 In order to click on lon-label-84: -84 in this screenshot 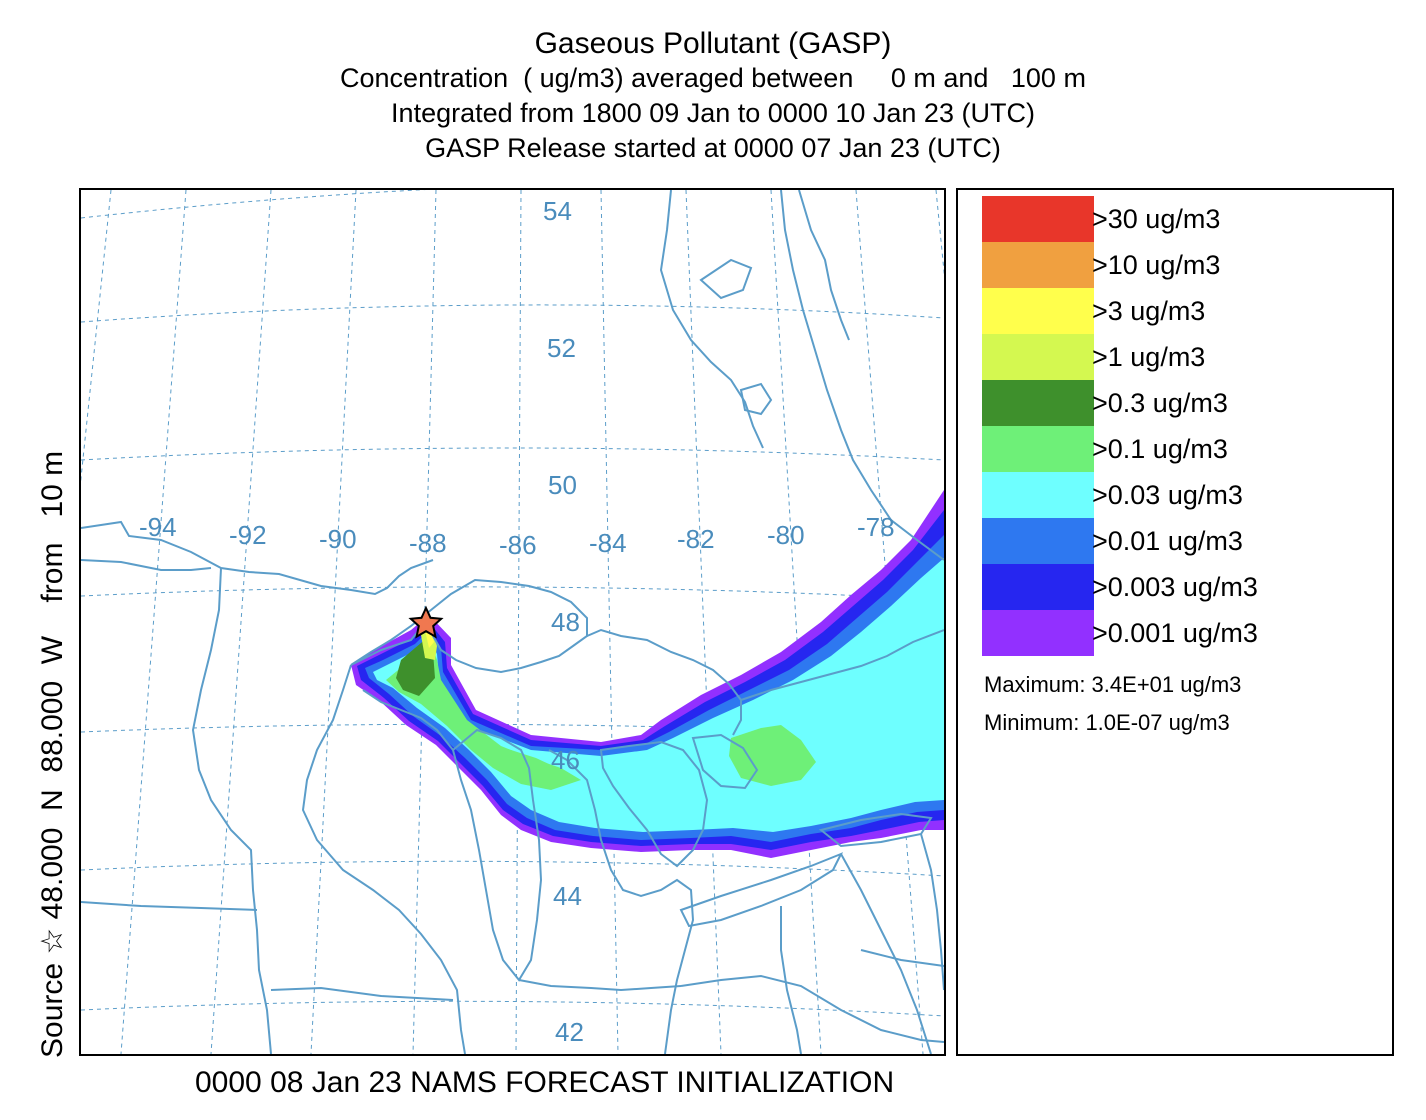, I will do `click(608, 543)`.